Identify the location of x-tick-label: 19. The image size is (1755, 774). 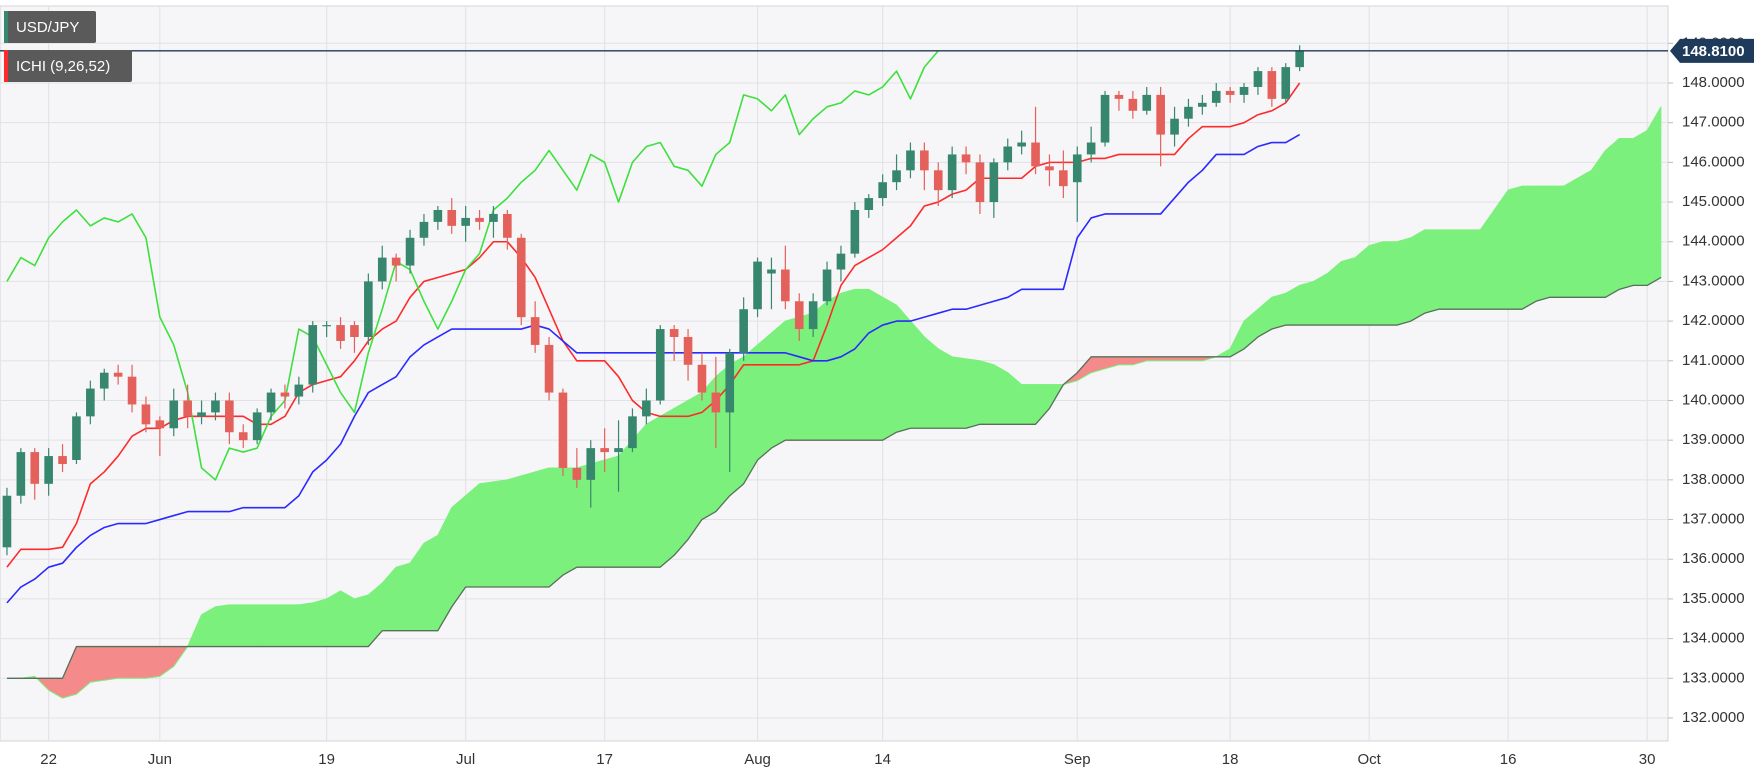
(326, 759).